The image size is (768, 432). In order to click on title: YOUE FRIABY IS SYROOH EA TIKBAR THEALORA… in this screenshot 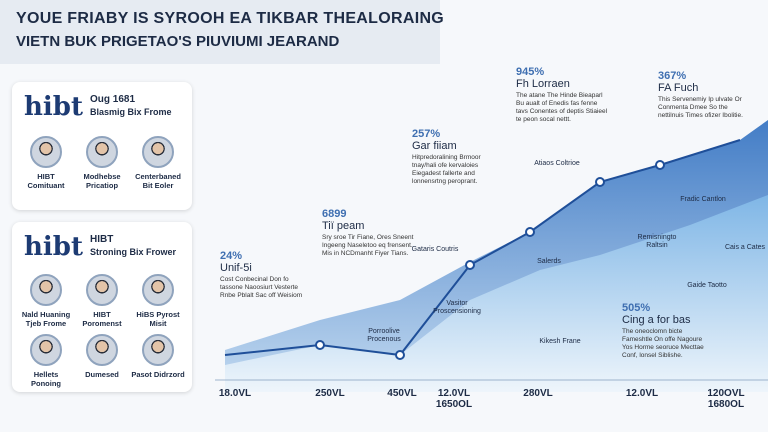, I will do `click(230, 18)`.